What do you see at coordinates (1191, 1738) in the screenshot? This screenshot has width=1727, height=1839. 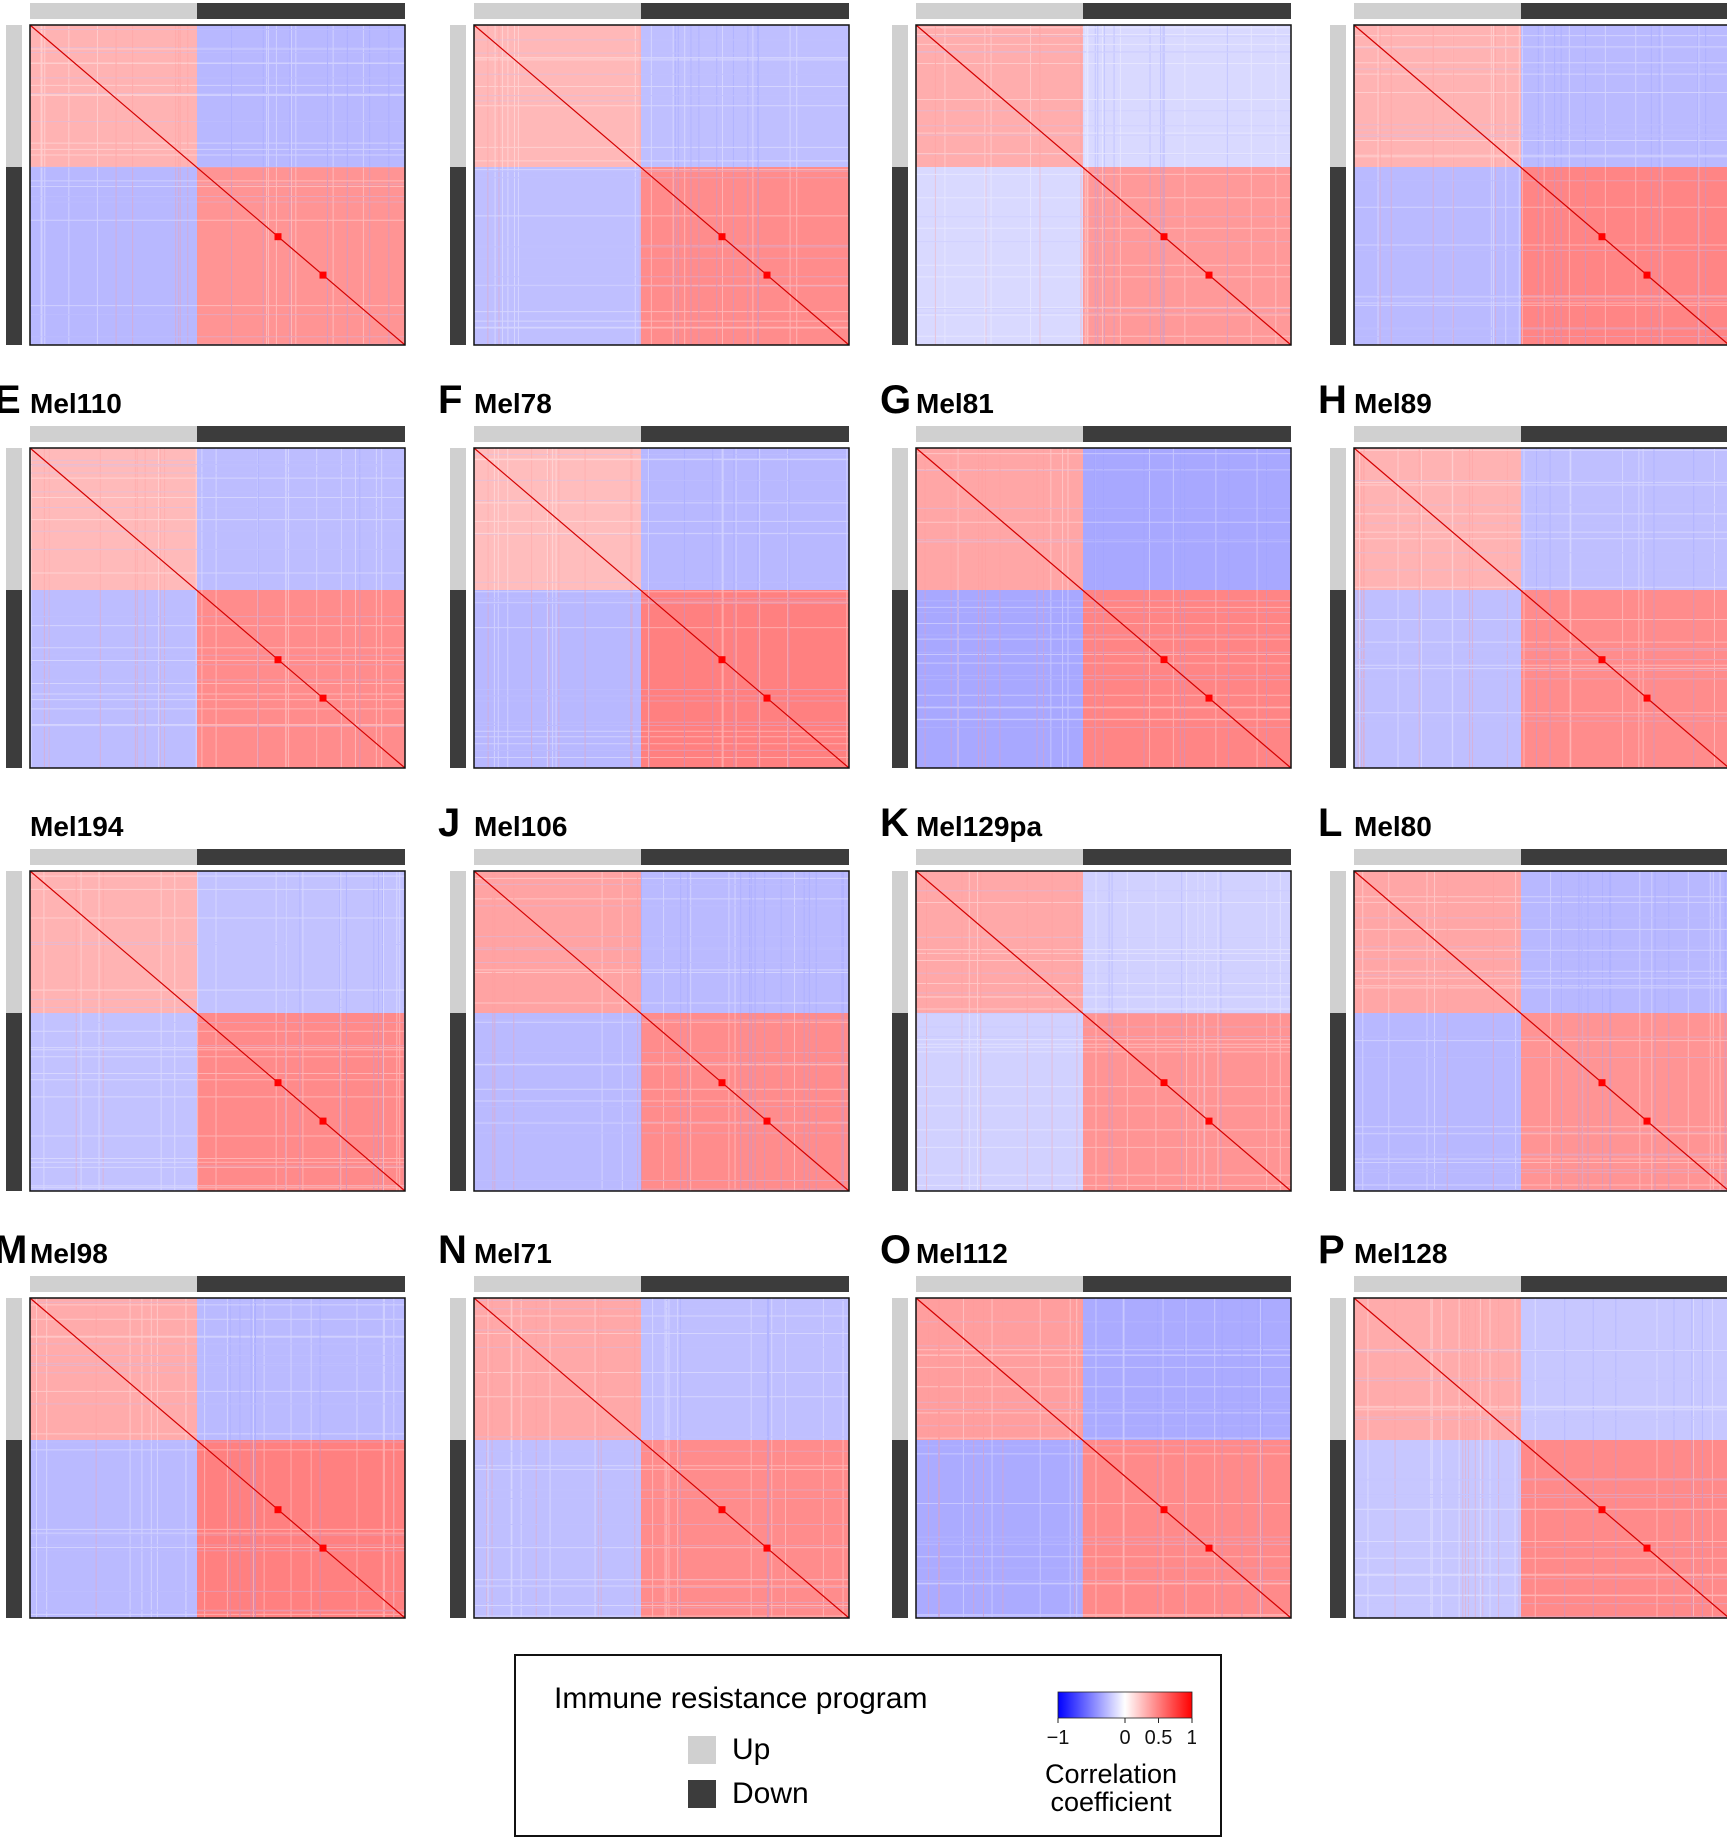 I see `colorbar-tick-label: 1` at bounding box center [1191, 1738].